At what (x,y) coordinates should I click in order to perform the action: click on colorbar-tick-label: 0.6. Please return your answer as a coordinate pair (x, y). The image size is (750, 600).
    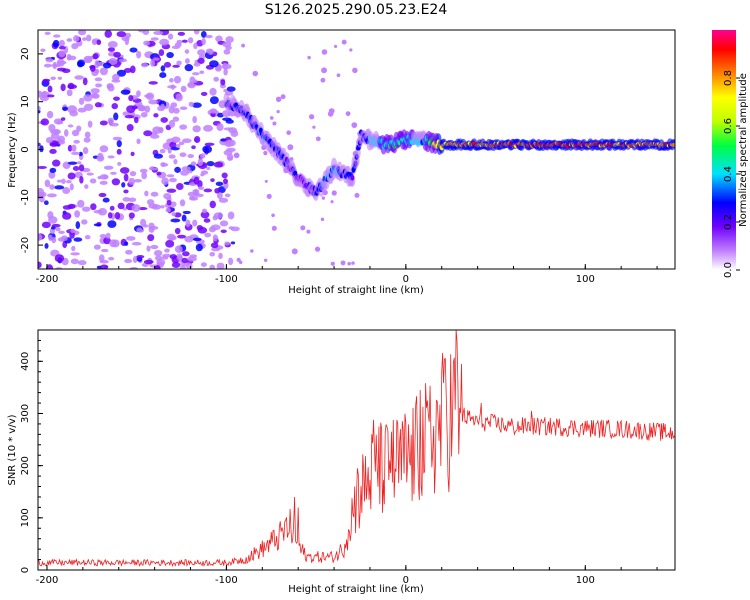
    Looking at the image, I should click on (728, 126).